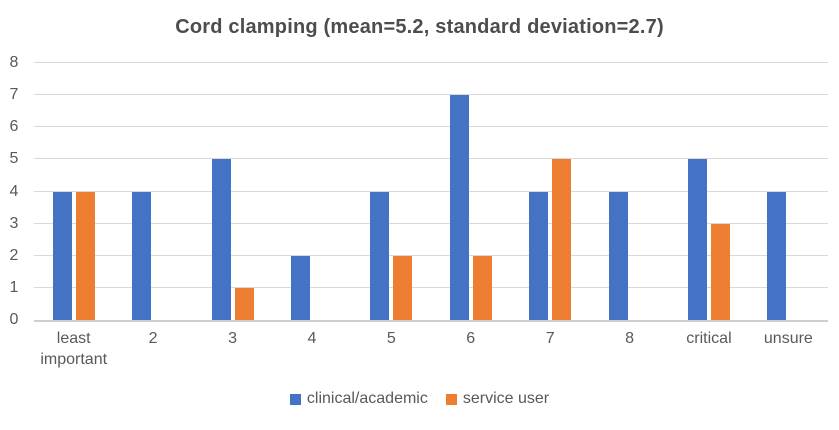  What do you see at coordinates (431, 349) in the screenshot?
I see `x-axis: least important 2 3 4 5 6 7 8 critical unsure` at bounding box center [431, 349].